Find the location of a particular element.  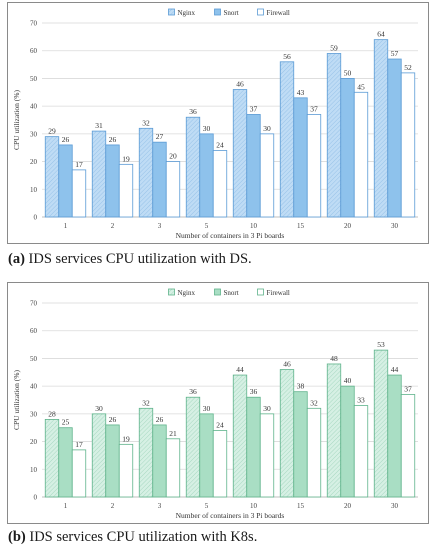

y-tick-label: 40 is located at coordinates (34, 107).